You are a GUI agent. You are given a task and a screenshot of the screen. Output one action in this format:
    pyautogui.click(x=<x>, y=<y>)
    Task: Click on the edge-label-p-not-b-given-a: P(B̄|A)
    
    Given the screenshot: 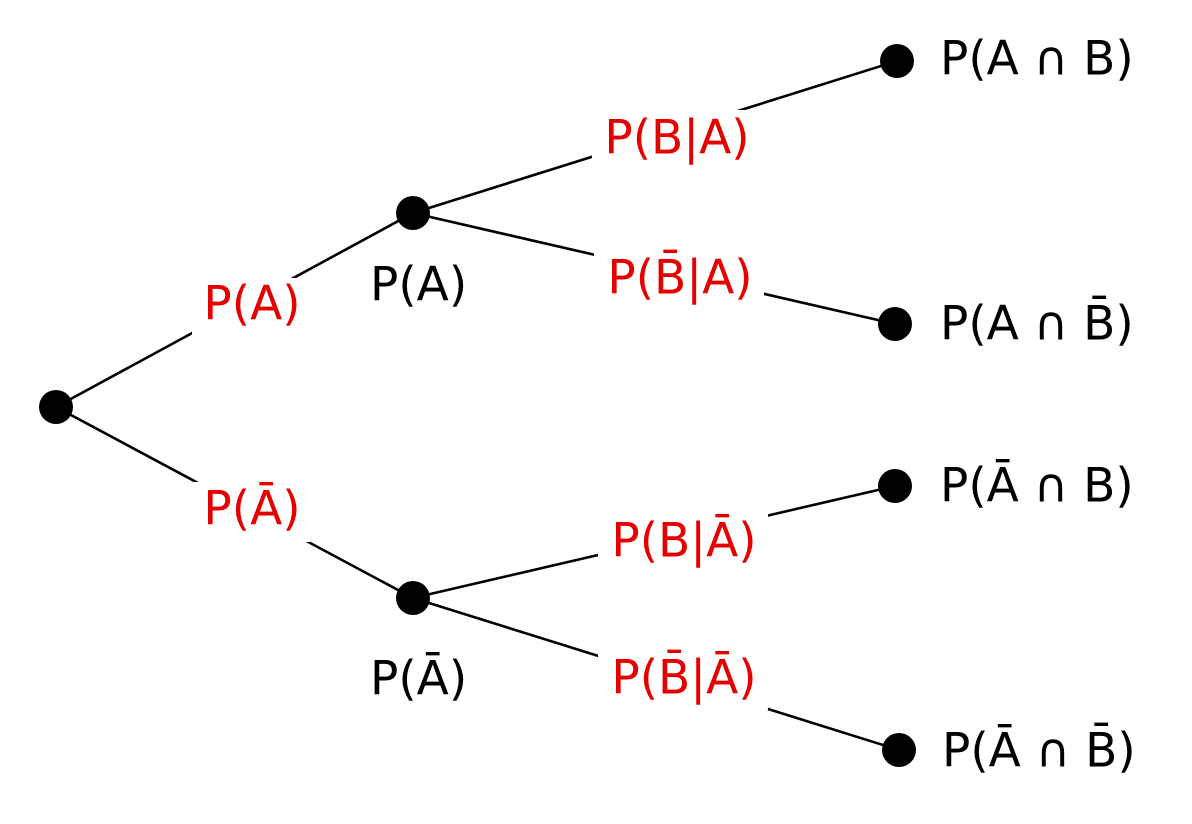 What is the action you would take?
    pyautogui.click(x=679, y=278)
    